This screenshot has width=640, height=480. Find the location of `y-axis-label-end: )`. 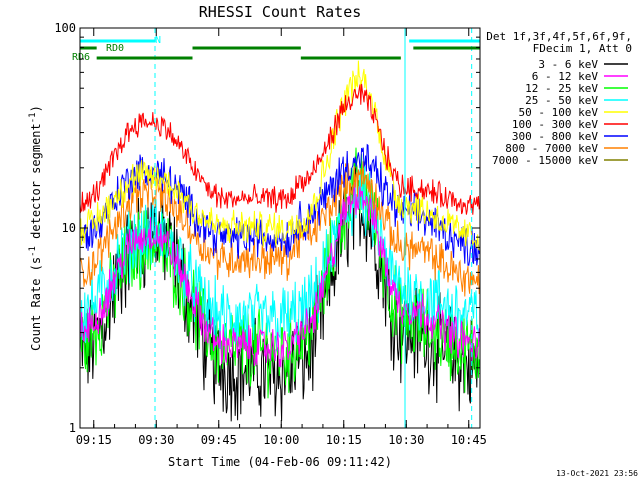

y-axis-label-end: ) is located at coordinates (36, 108).